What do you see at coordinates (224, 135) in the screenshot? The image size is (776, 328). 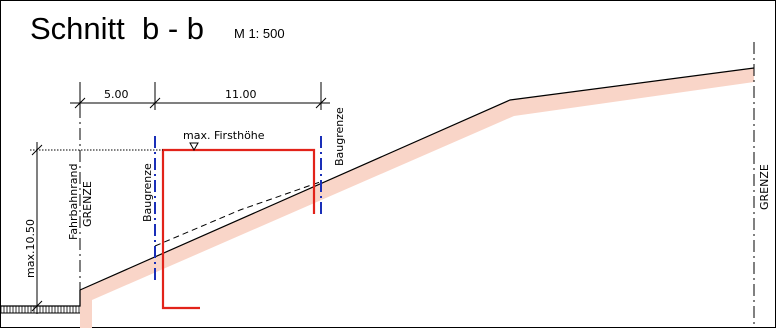 I see `ridge-height-label: max. Firsthöhe` at bounding box center [224, 135].